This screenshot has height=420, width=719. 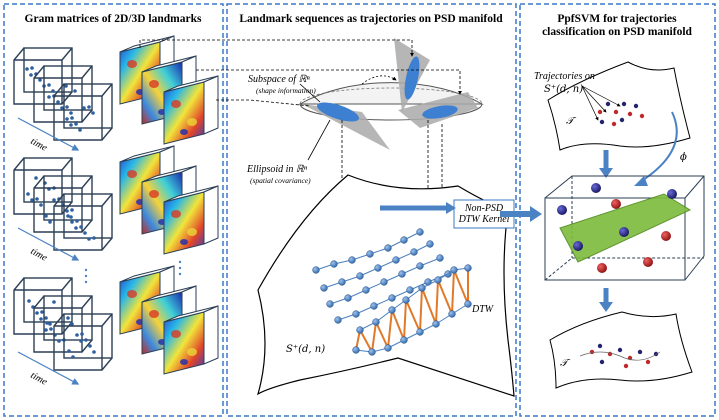 I want to click on trajectory-pointers, so click(x=601, y=103).